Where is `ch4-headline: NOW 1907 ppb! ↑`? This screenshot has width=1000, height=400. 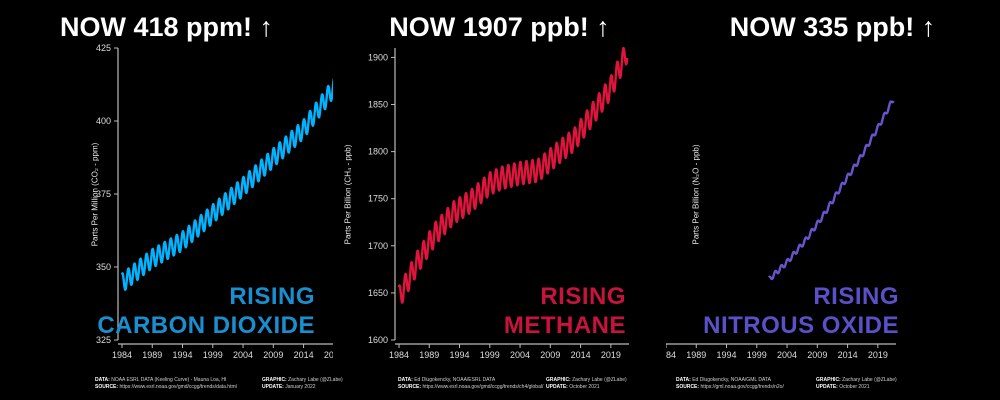 ch4-headline: NOW 1907 ppb! ↑ is located at coordinates (499, 27).